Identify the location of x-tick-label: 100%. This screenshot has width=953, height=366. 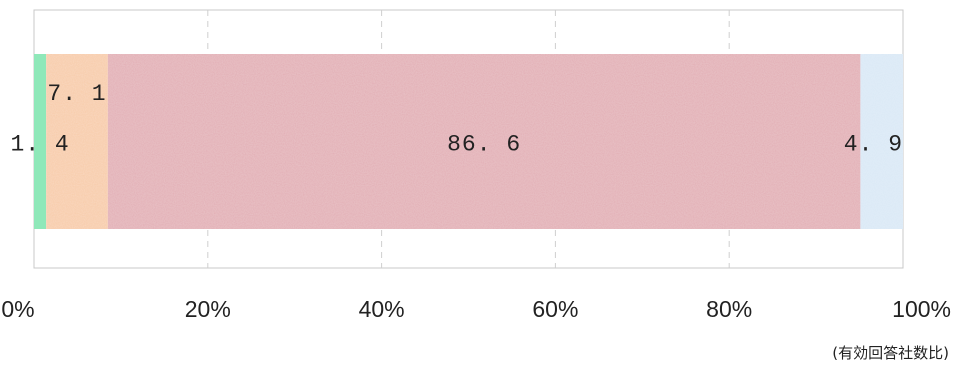
(921, 309).